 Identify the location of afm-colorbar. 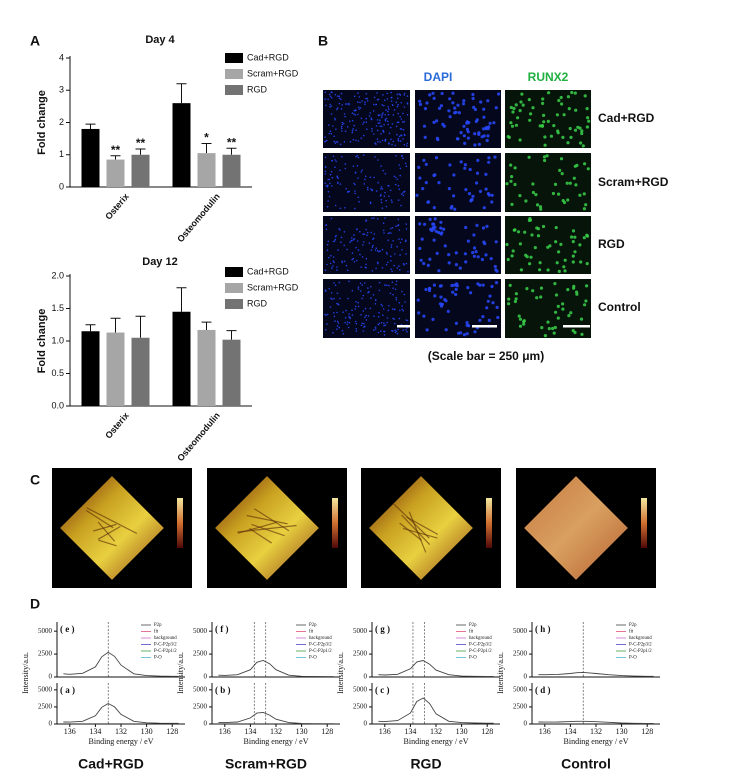
(335, 523).